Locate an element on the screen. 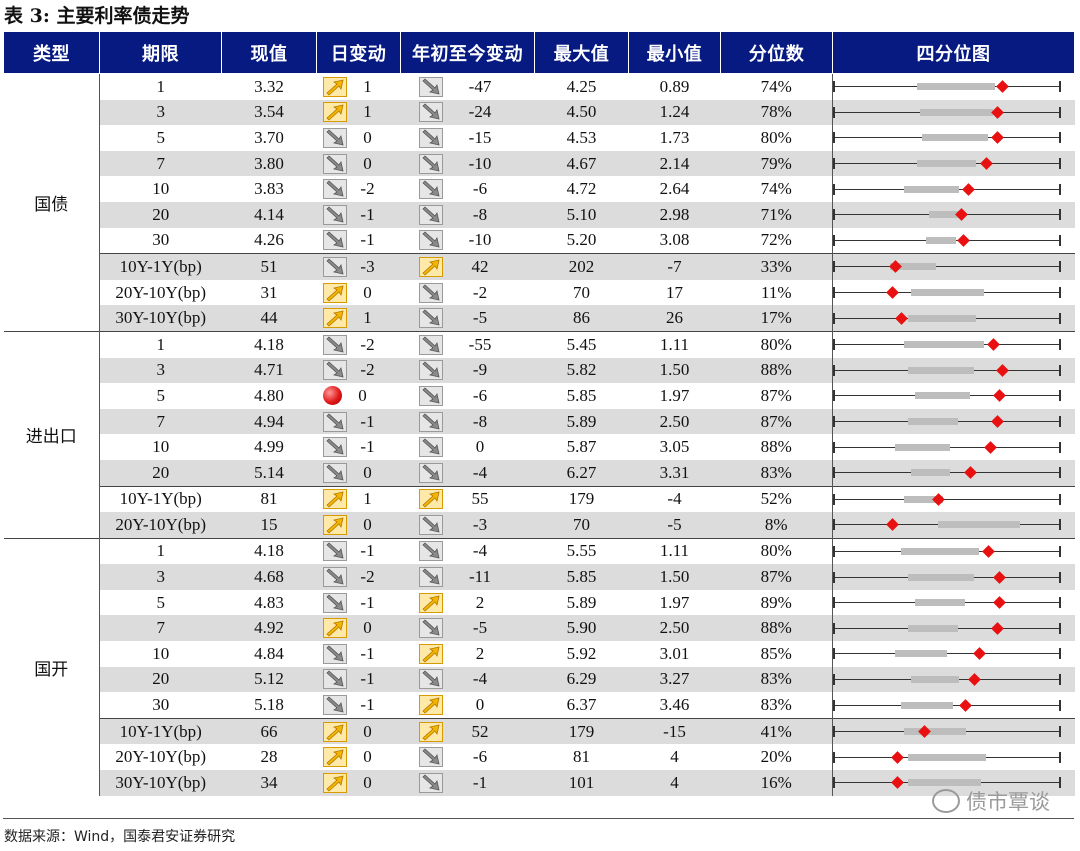 The width and height of the screenshot is (1080, 851). percentile-cell: 74% is located at coordinates (776, 86).